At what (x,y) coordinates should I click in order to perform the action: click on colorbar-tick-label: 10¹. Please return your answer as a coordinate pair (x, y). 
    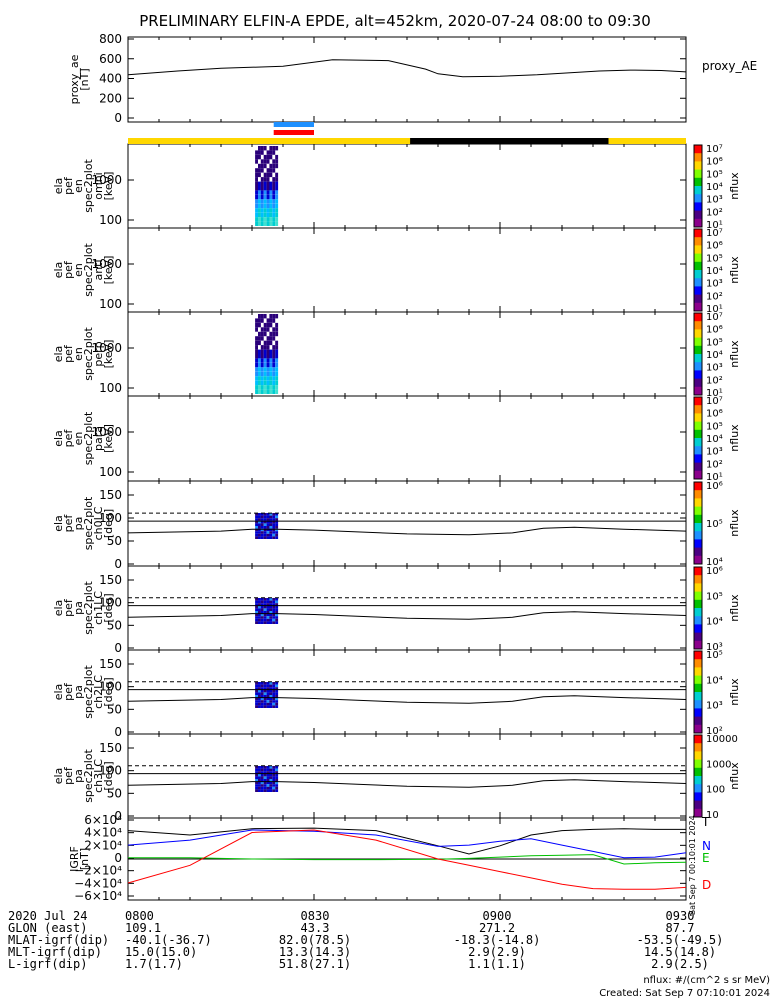
    Looking at the image, I should click on (714, 477).